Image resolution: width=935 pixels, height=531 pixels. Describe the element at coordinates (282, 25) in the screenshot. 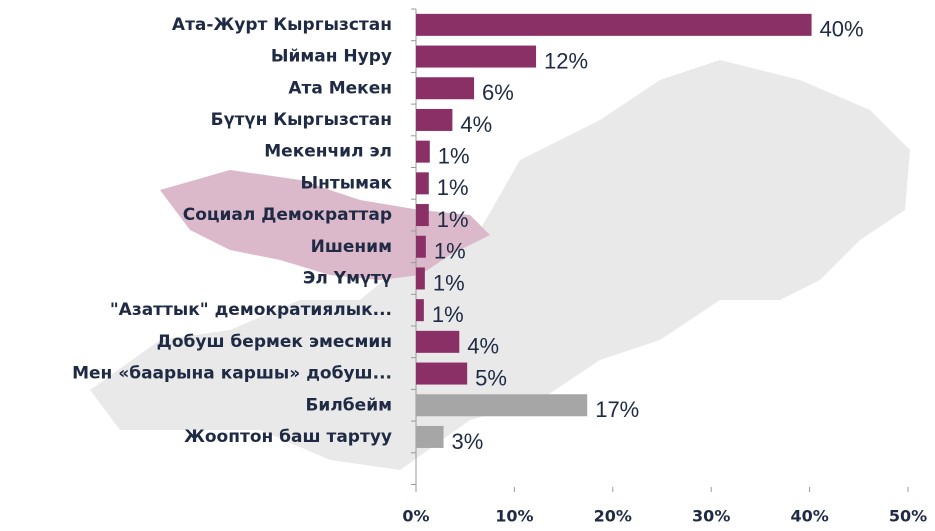

I see `category-label: Ата-Журт Кыргызстан` at that location.